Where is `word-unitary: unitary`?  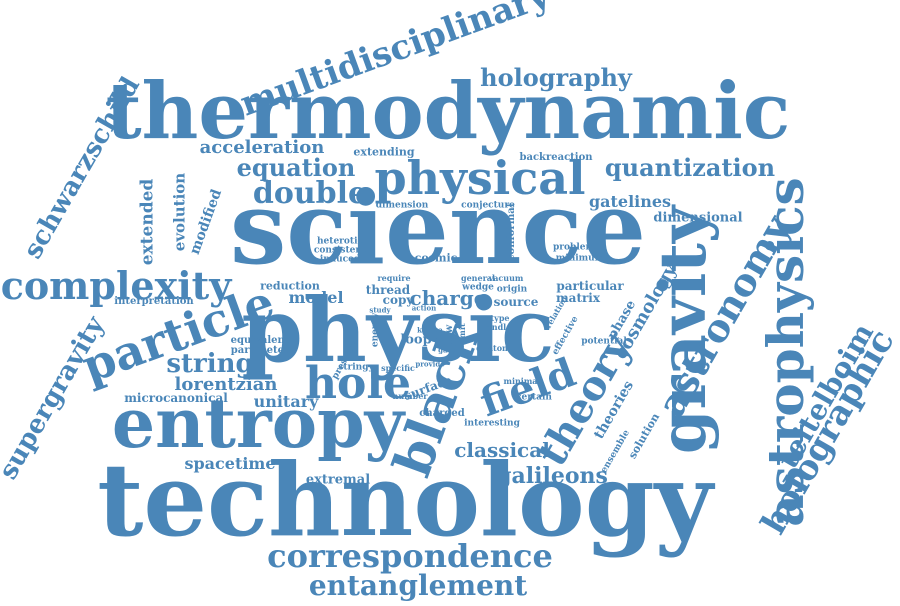
word-unitary: unitary is located at coordinates (286, 401).